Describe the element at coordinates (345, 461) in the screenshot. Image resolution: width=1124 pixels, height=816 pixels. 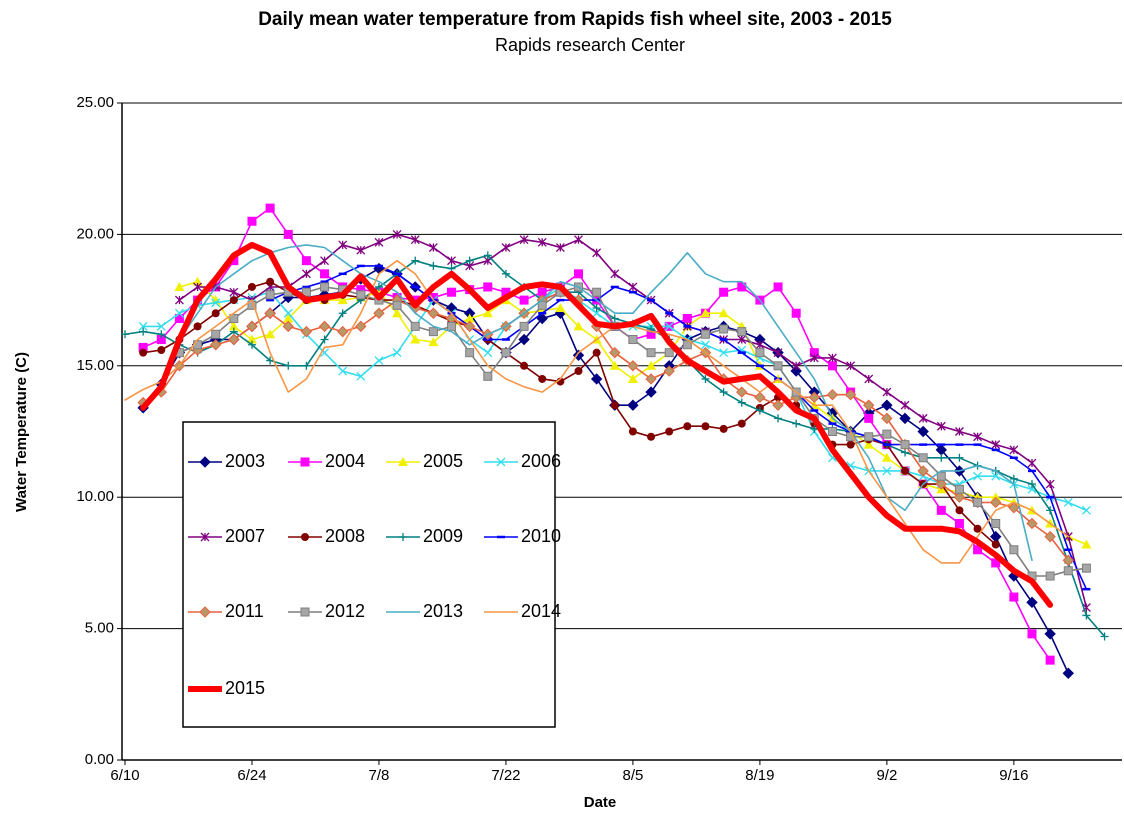
I see `legend-label: 2004` at that location.